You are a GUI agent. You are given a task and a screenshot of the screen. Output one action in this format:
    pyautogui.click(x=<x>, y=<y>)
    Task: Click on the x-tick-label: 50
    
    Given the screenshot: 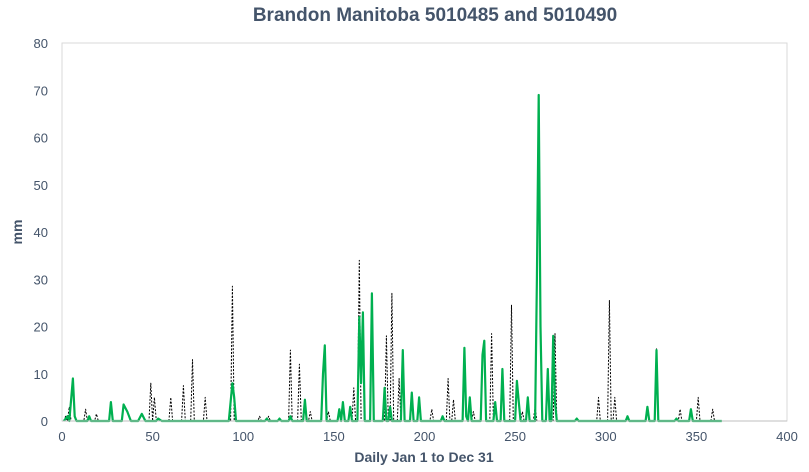 What is the action you would take?
    pyautogui.click(x=152, y=436)
    